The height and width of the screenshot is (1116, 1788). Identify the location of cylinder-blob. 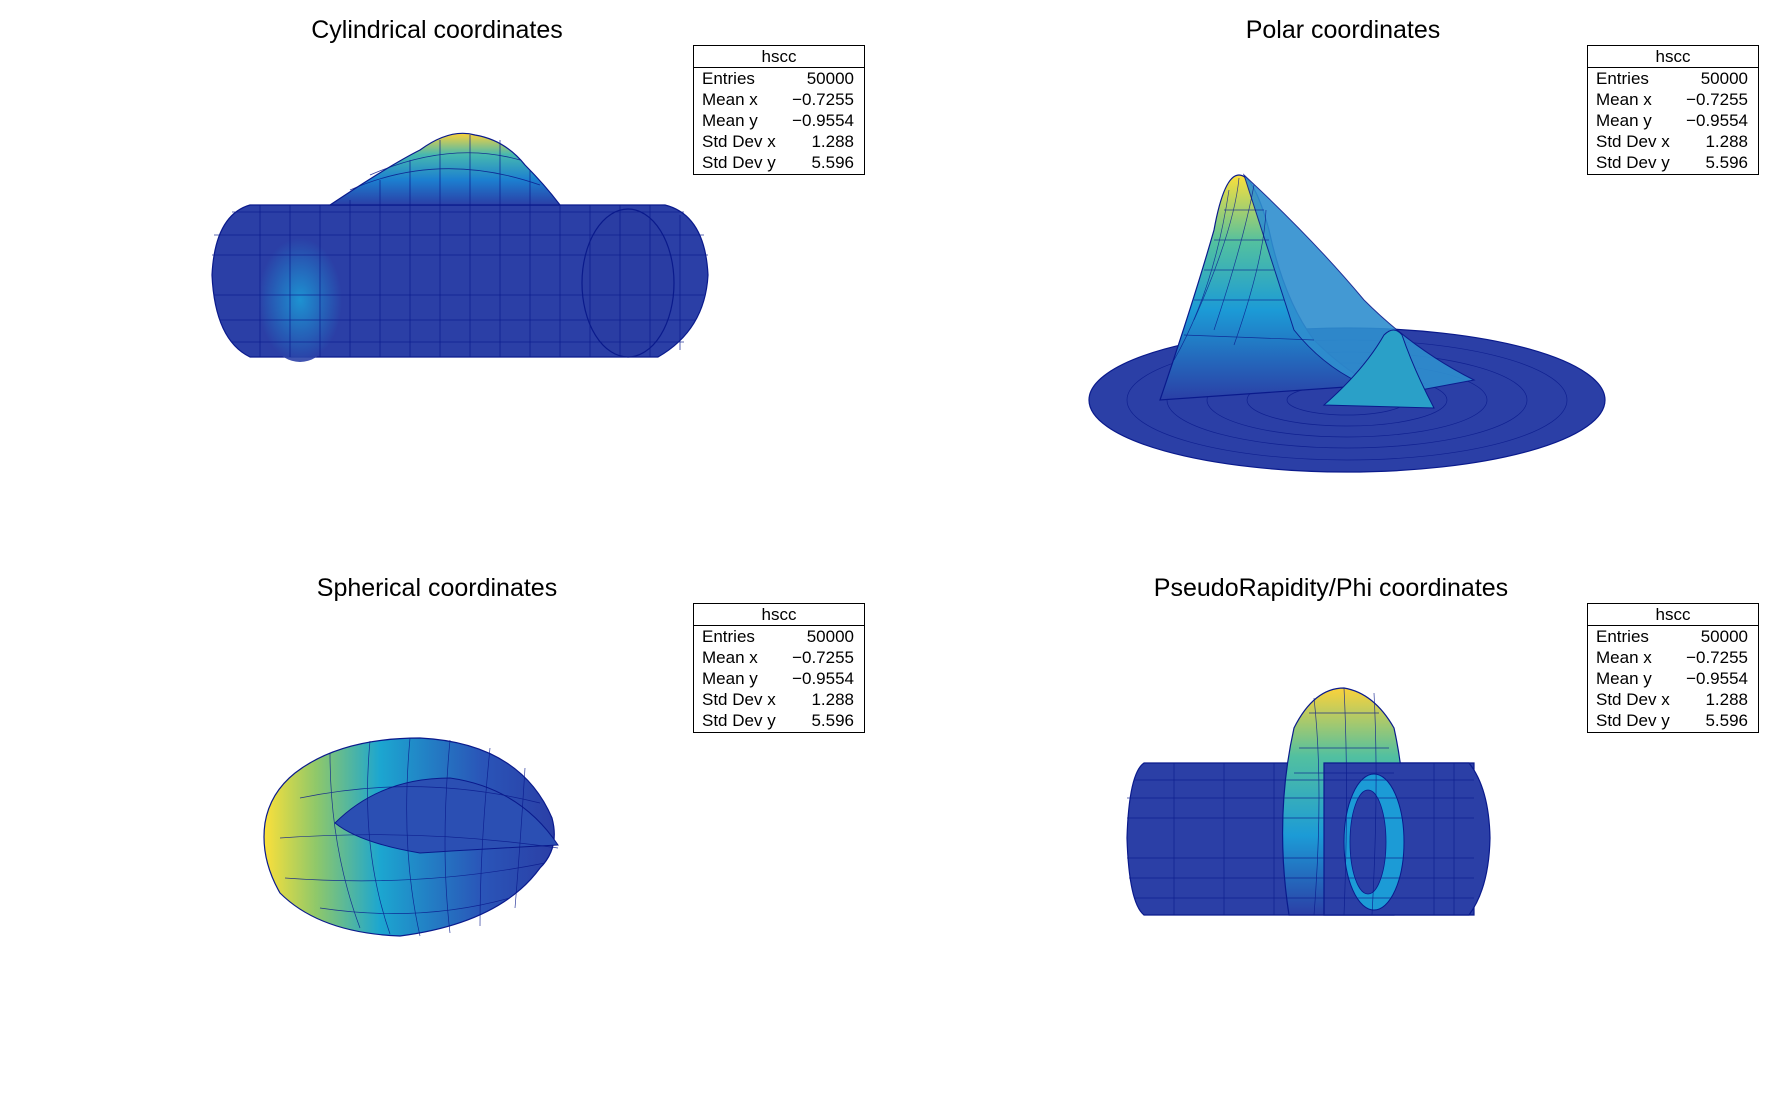
(300, 300).